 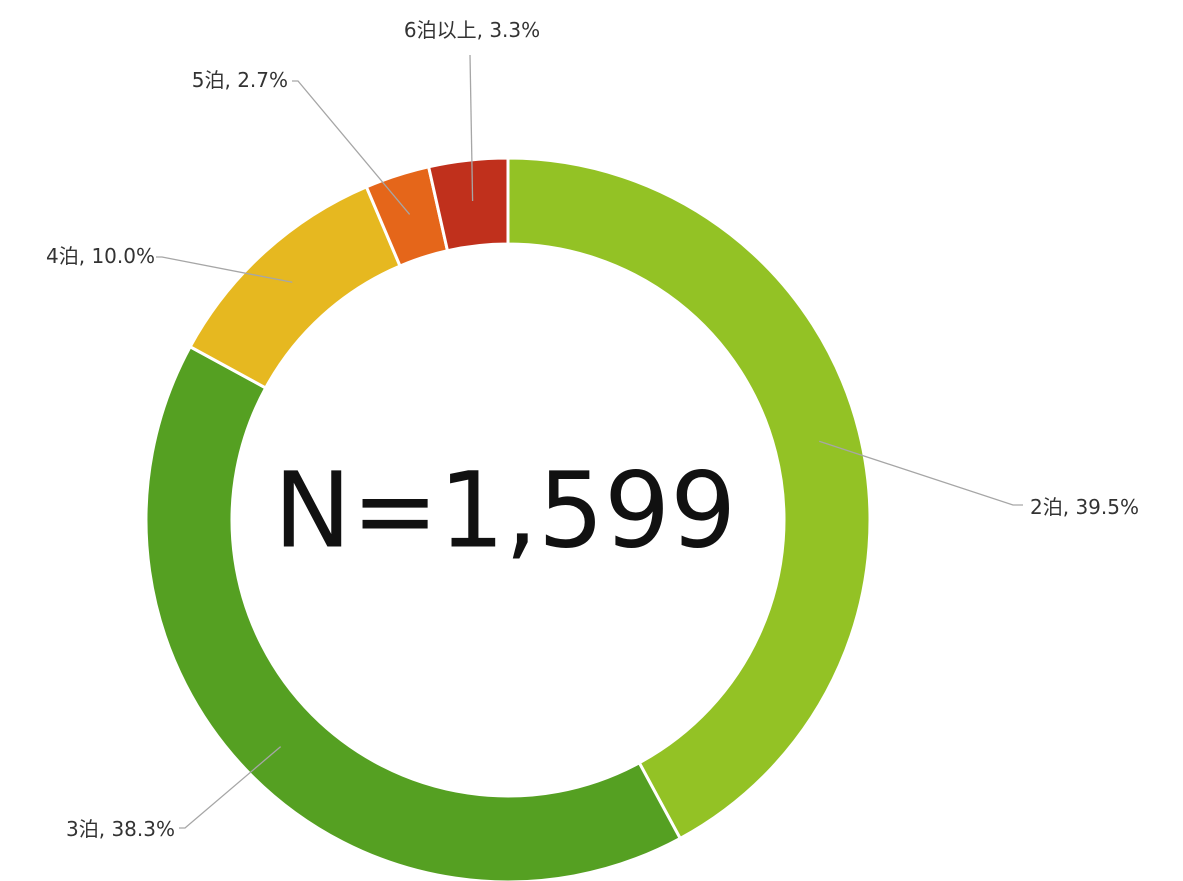 I want to click on value-label: 2.7%, so click(x=262, y=80).